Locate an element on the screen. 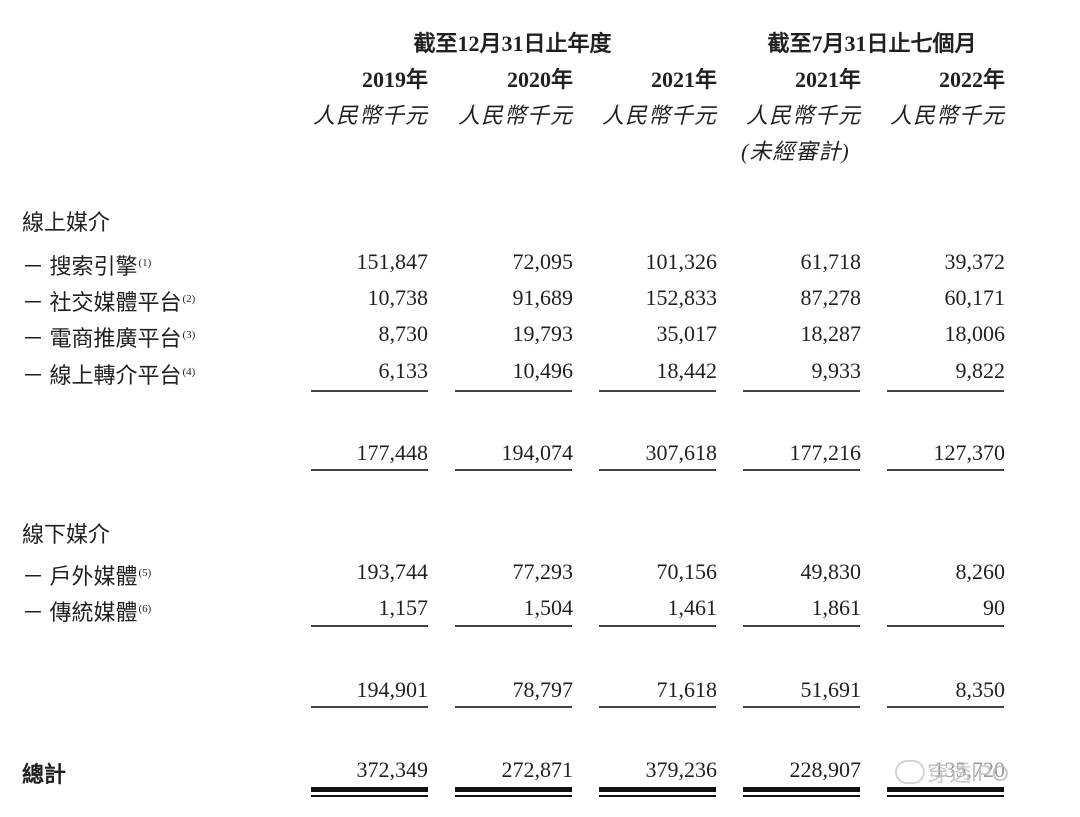 This screenshot has height=817, width=1080. column-year-2021: 2021年 is located at coordinates (683, 79).